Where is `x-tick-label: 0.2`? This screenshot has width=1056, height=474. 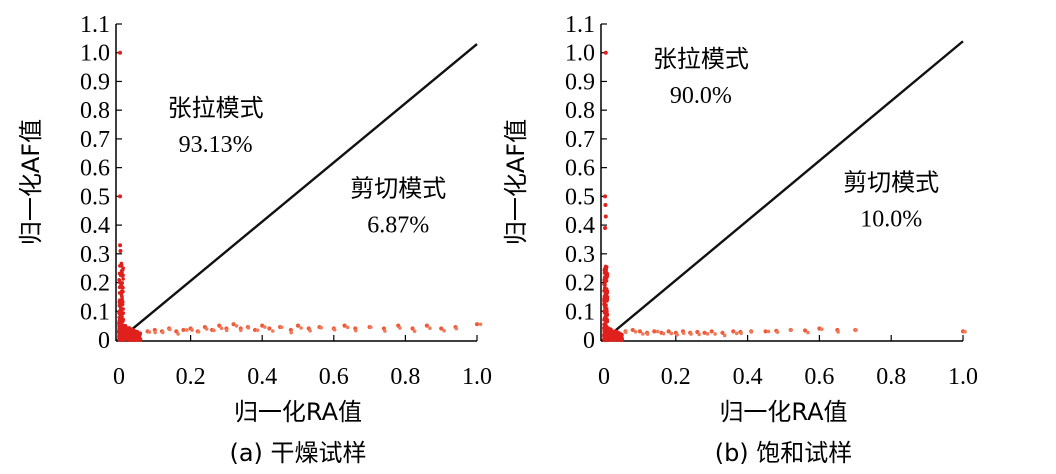 x-tick-label: 0.2 is located at coordinates (191, 377).